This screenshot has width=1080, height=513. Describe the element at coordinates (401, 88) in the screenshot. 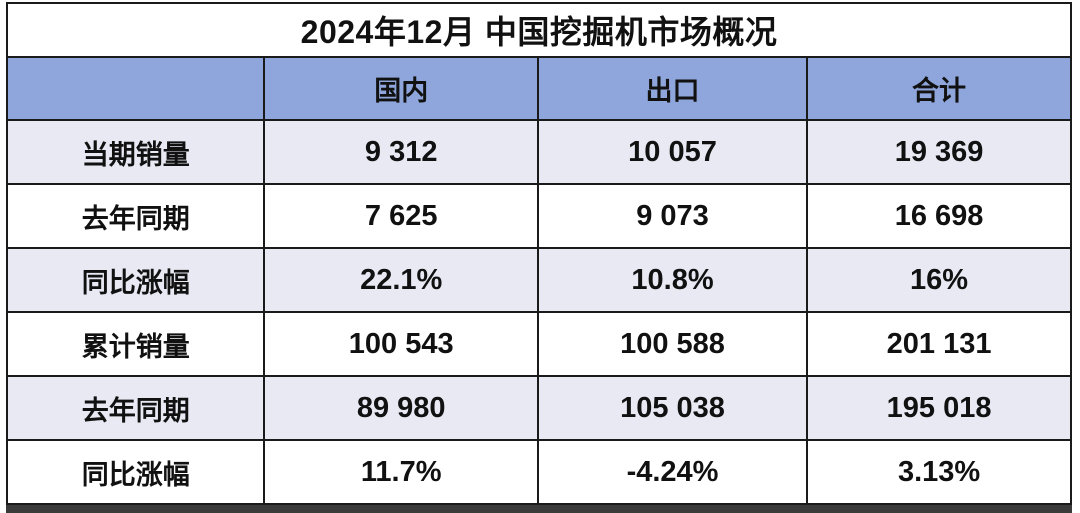

I see `column-header-domestic: 国内` at that location.